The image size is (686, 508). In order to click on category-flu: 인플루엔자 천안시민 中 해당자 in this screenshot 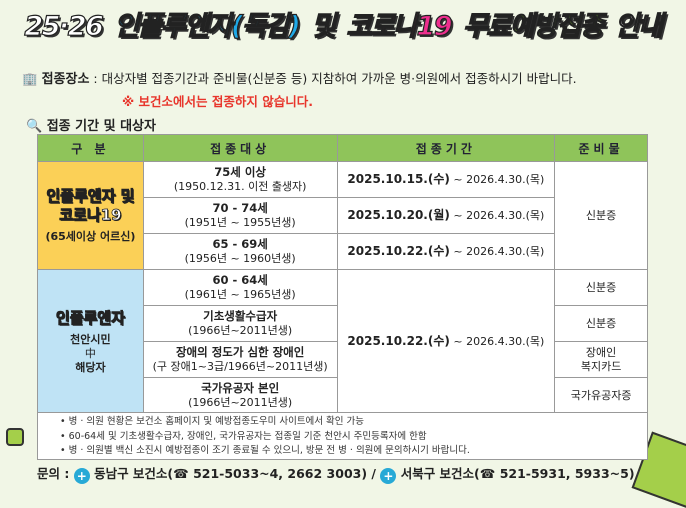, I will do `click(90, 341)`.